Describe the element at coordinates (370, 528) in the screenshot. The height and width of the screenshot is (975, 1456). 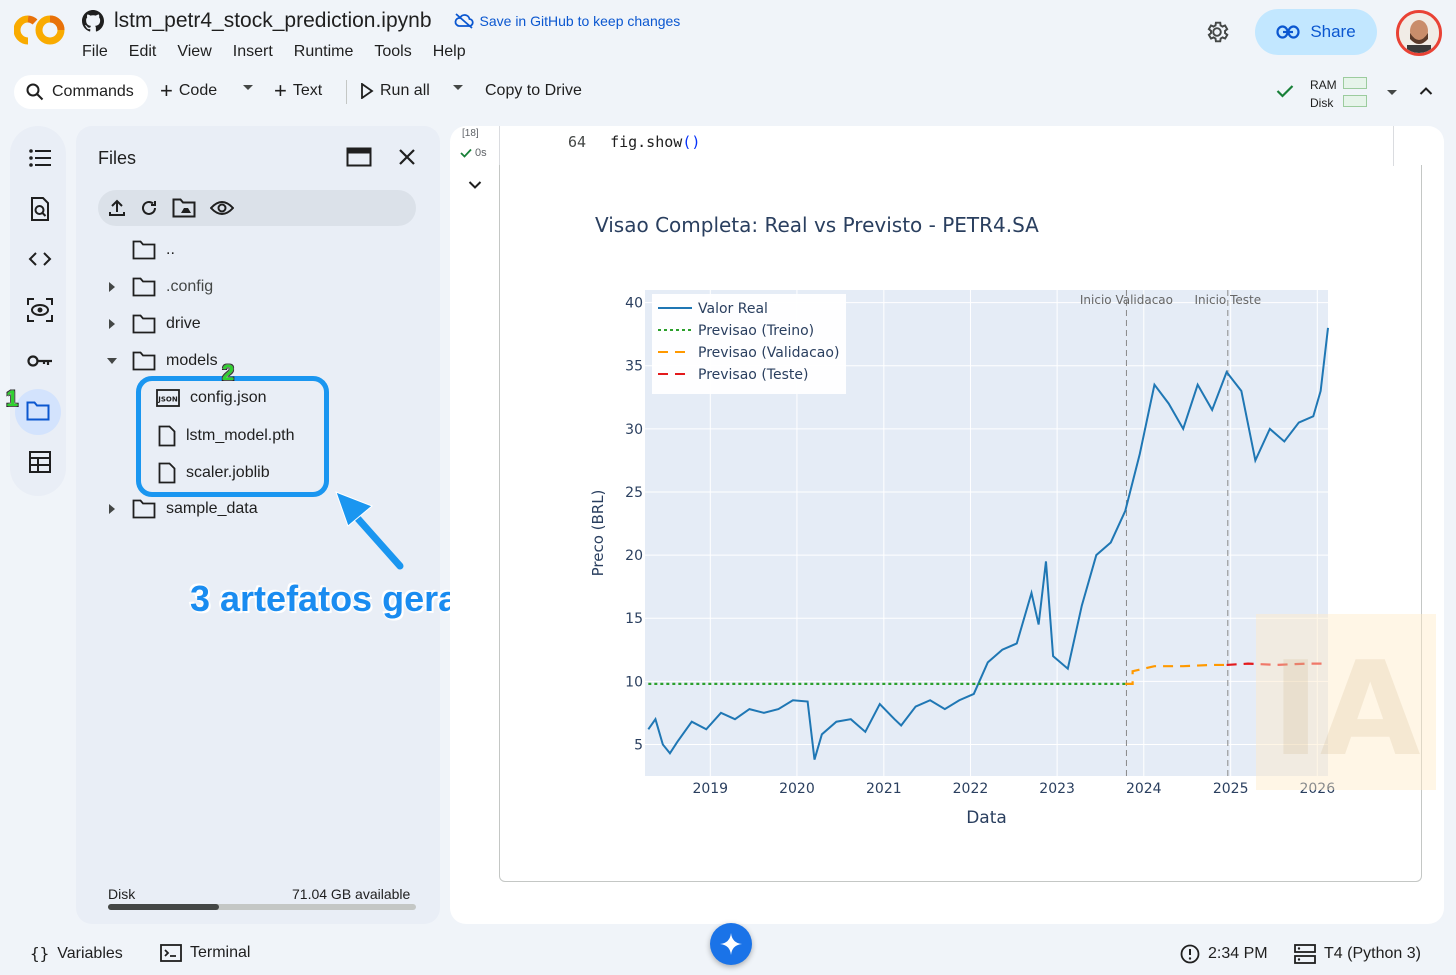
I see `annotation-arrow` at that location.